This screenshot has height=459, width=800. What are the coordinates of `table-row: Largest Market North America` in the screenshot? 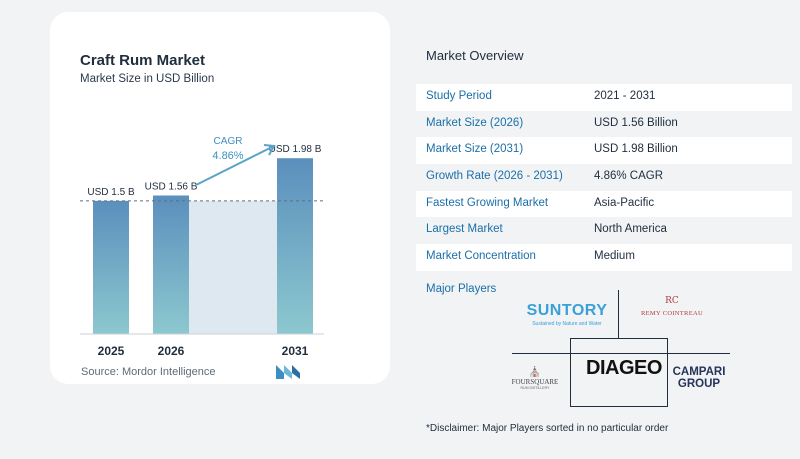 It's located at (604, 231).